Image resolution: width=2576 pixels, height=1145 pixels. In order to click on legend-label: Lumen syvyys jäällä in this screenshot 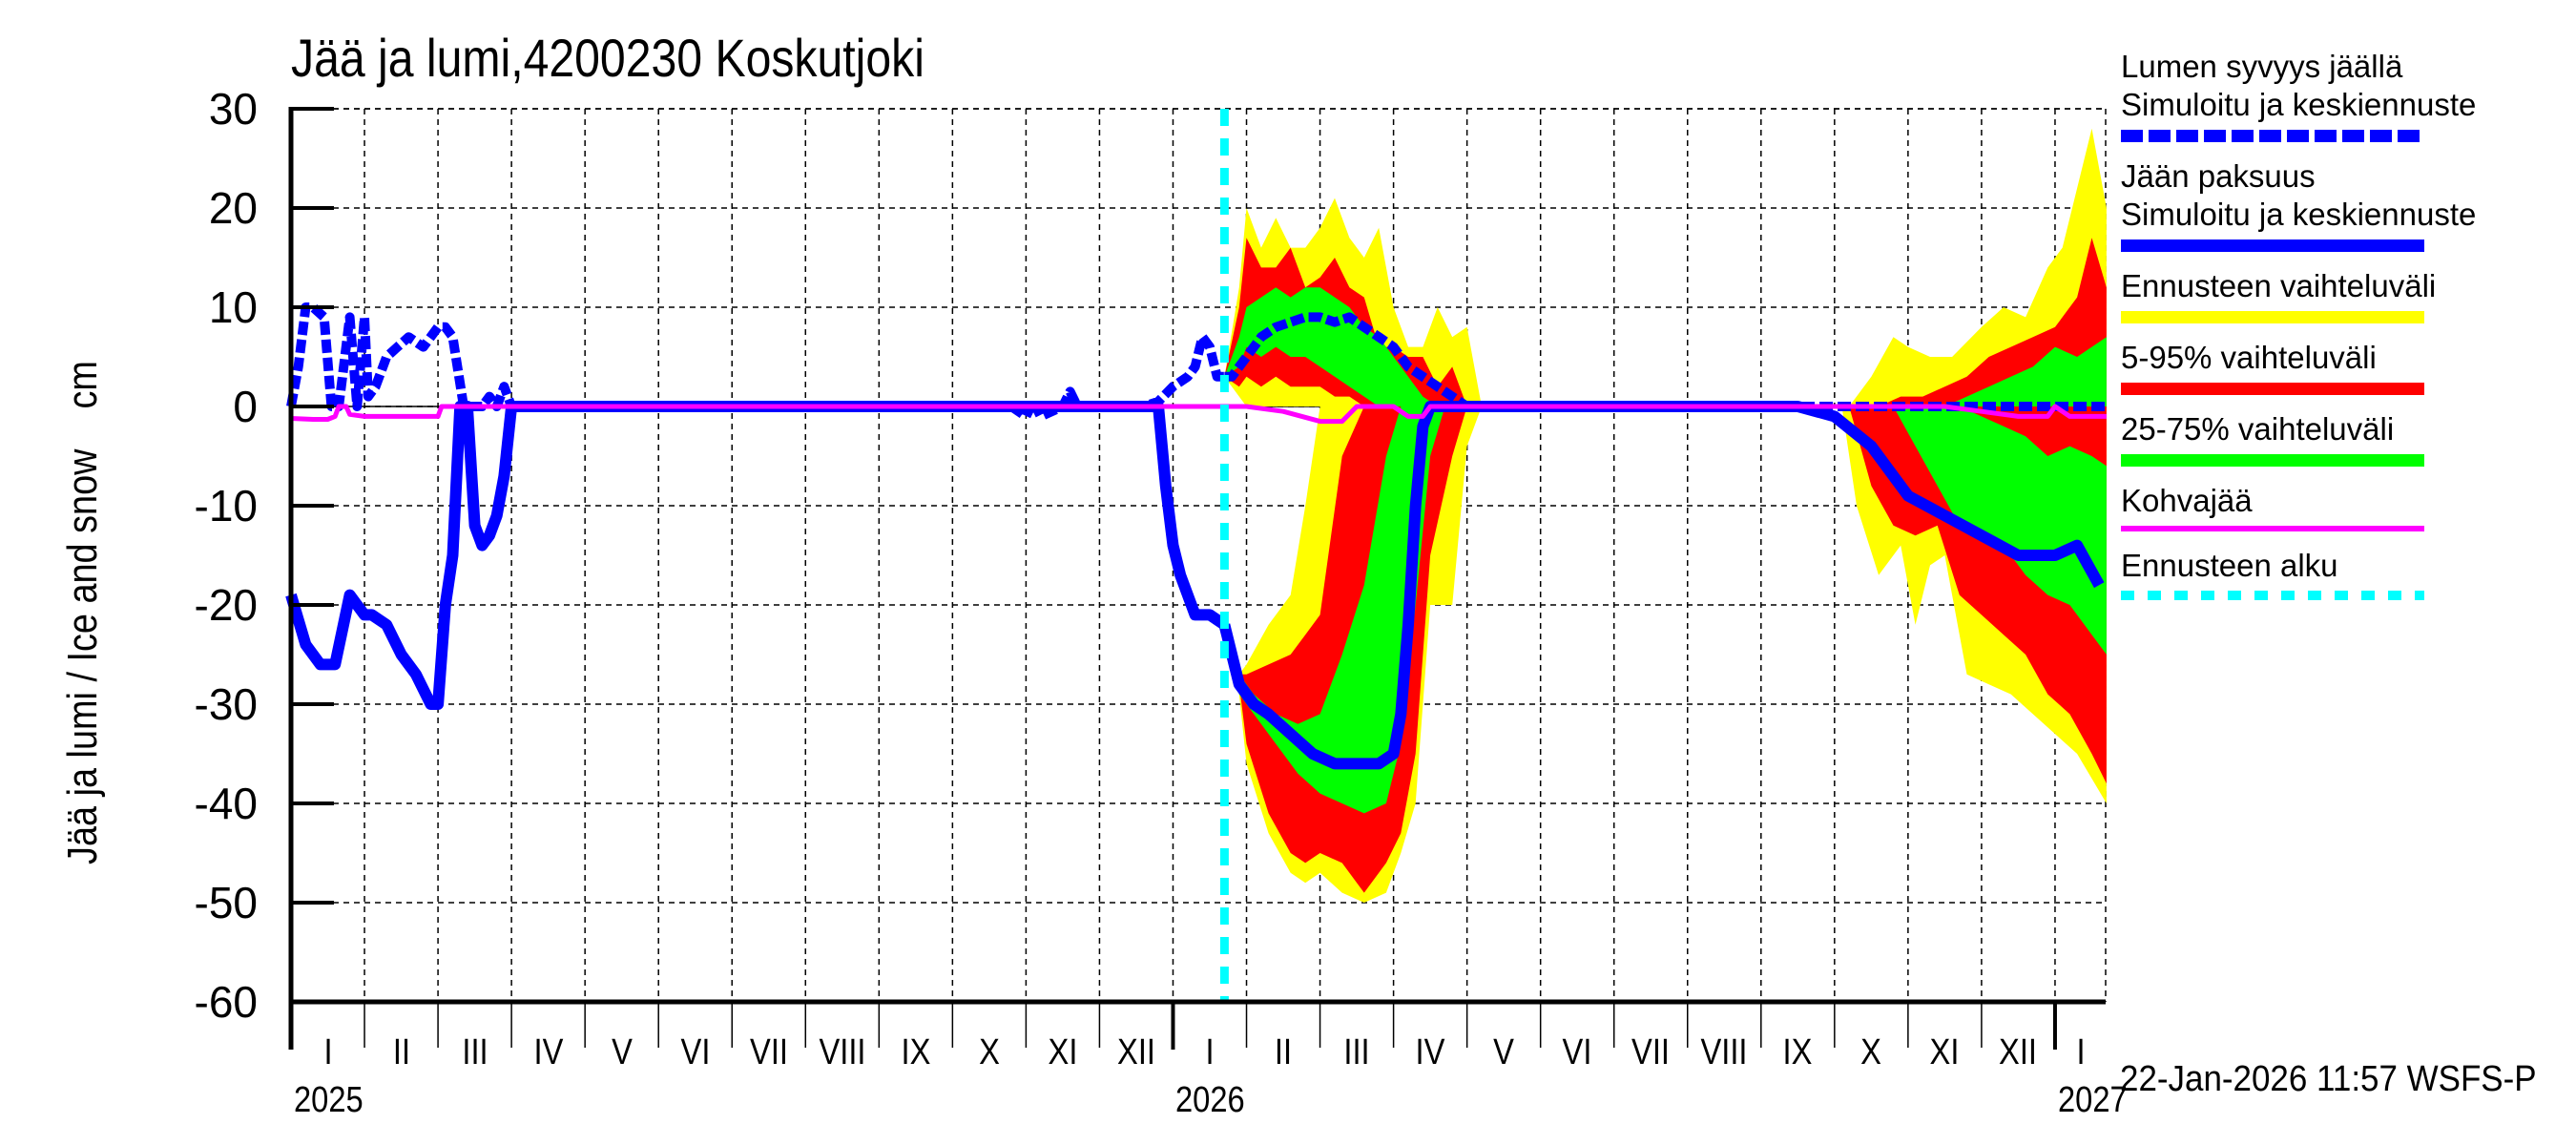, I will do `click(2262, 66)`.